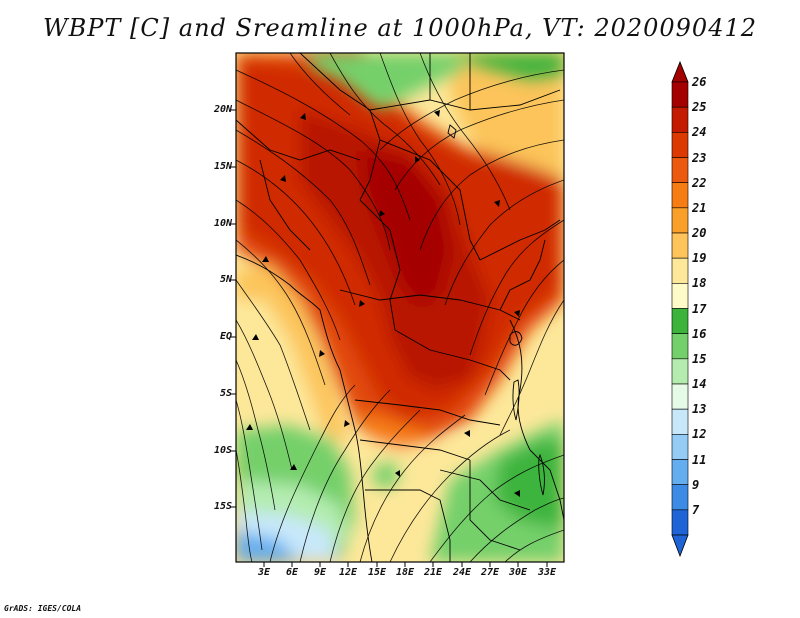  What do you see at coordinates (699, 132) in the screenshot?
I see `colorbar-tick-label: 24` at bounding box center [699, 132].